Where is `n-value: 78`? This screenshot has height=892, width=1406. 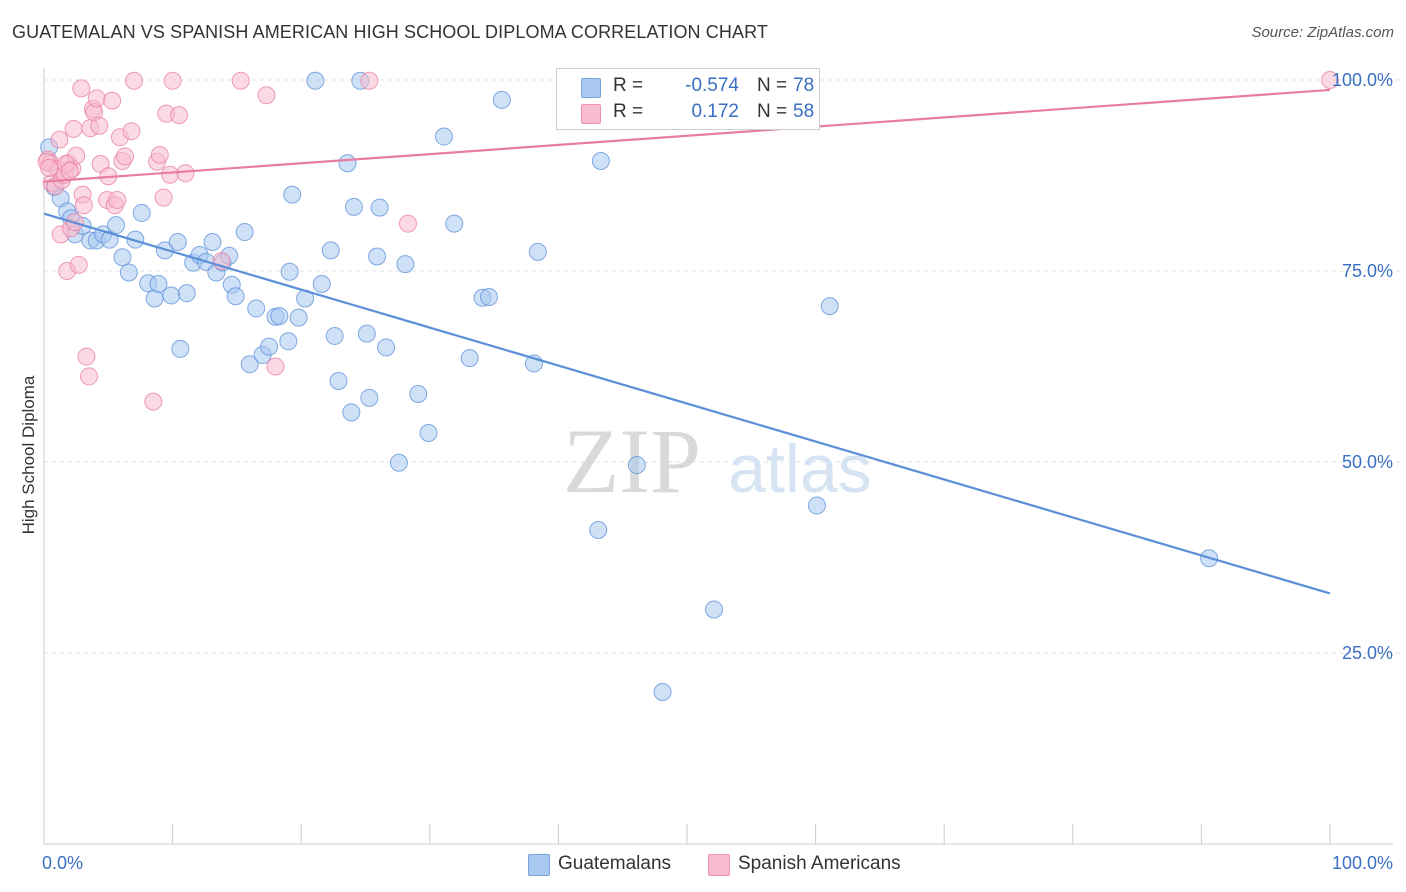
n-value: 78 is located at coordinates (804, 85).